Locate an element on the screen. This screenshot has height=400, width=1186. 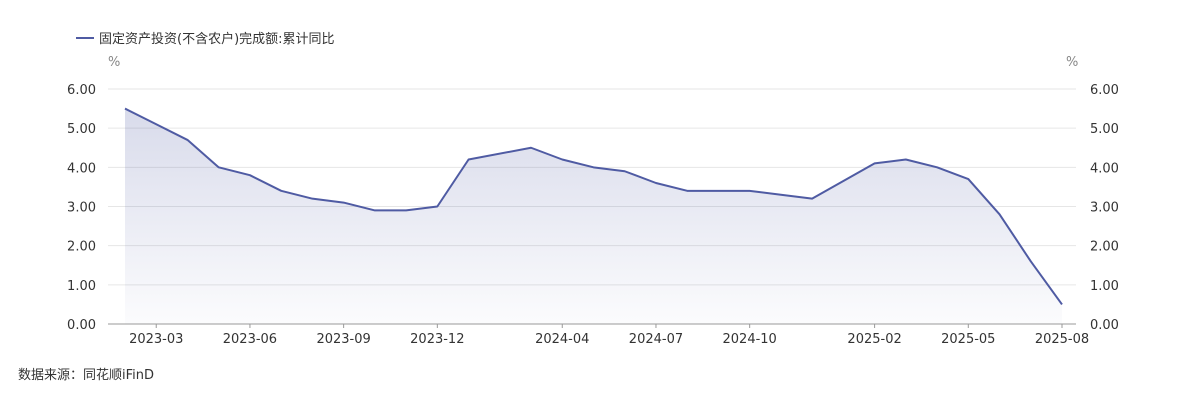
legend: 固定资产投资(不含农户)完成额:累计同比 is located at coordinates (205, 39).